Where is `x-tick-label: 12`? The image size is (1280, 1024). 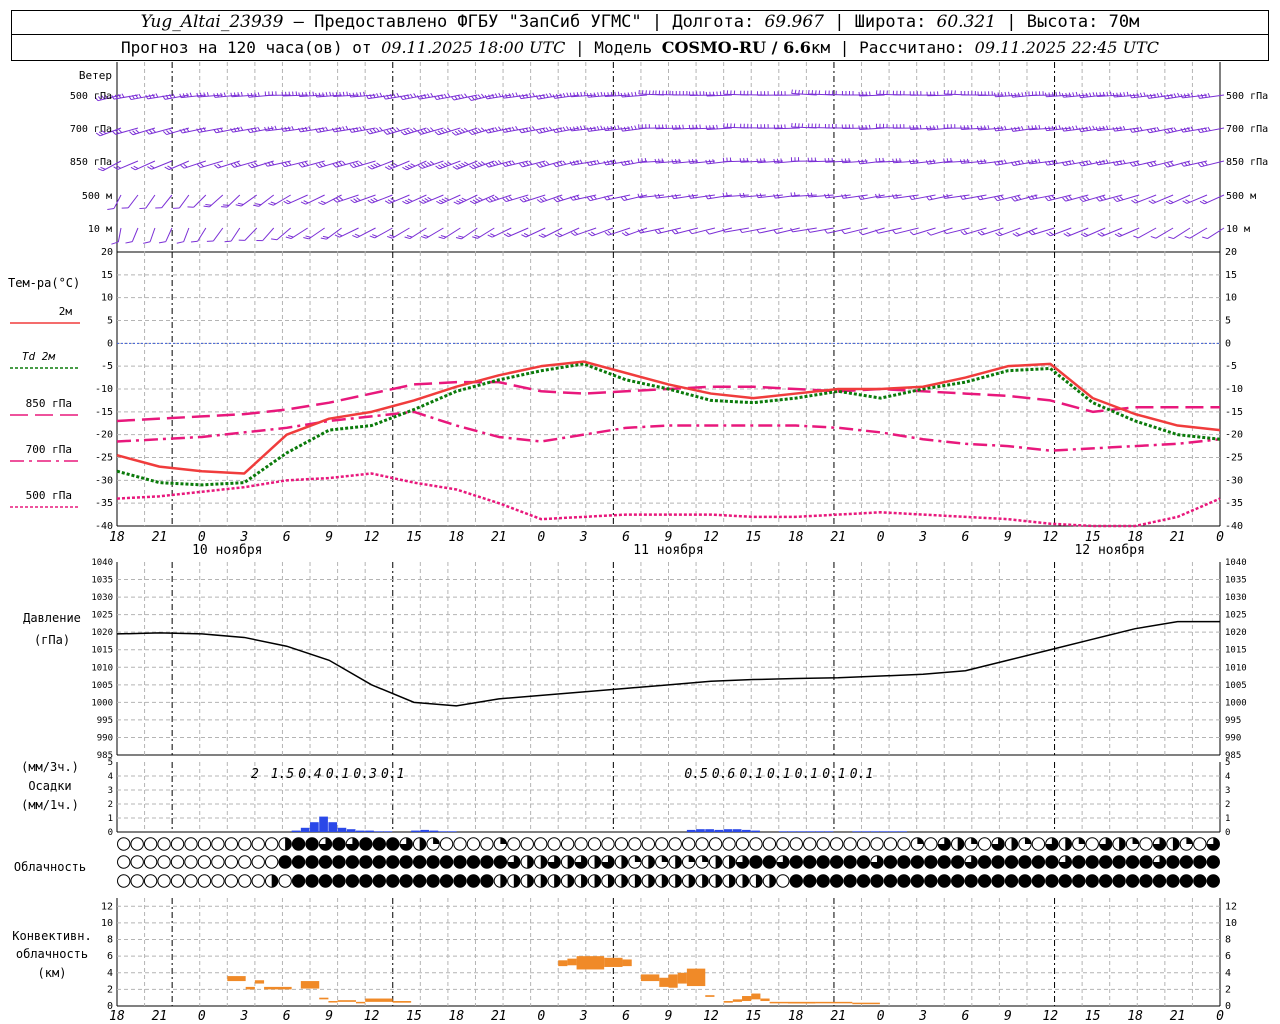 x-tick-label: 12 is located at coordinates (711, 537).